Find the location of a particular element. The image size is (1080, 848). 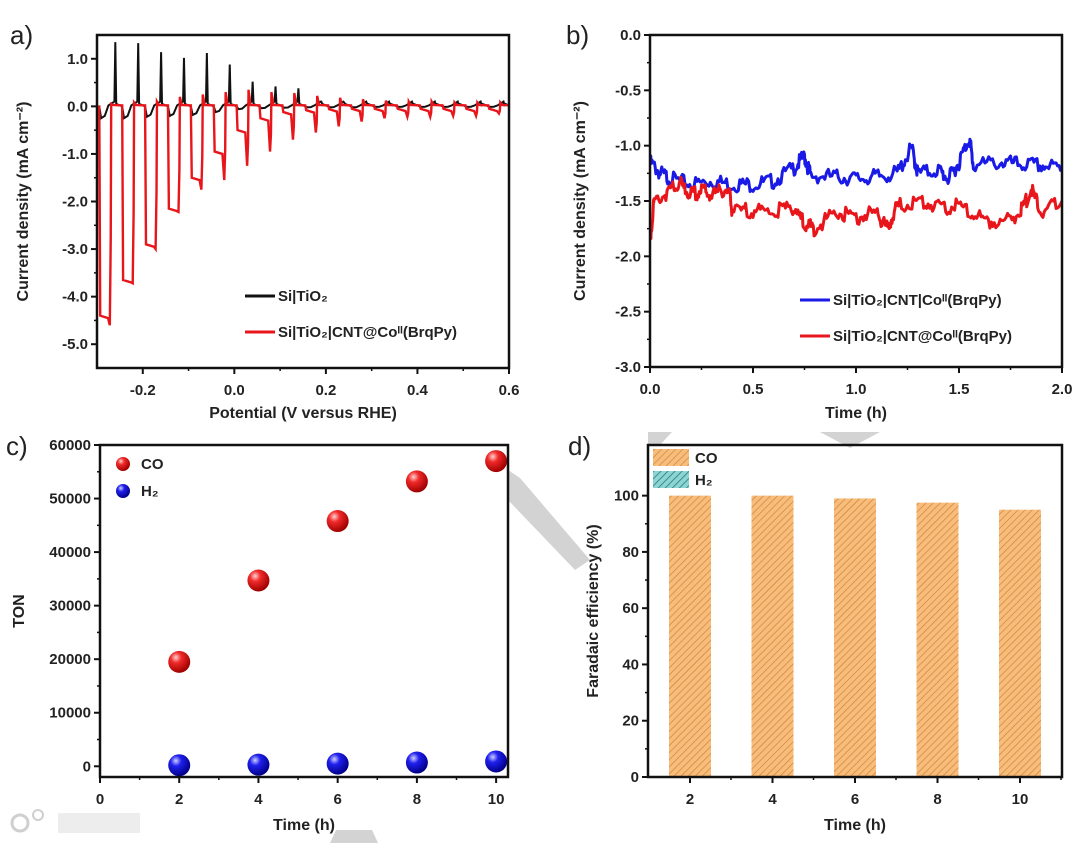

watermark-logo is located at coordinates (75, 821).